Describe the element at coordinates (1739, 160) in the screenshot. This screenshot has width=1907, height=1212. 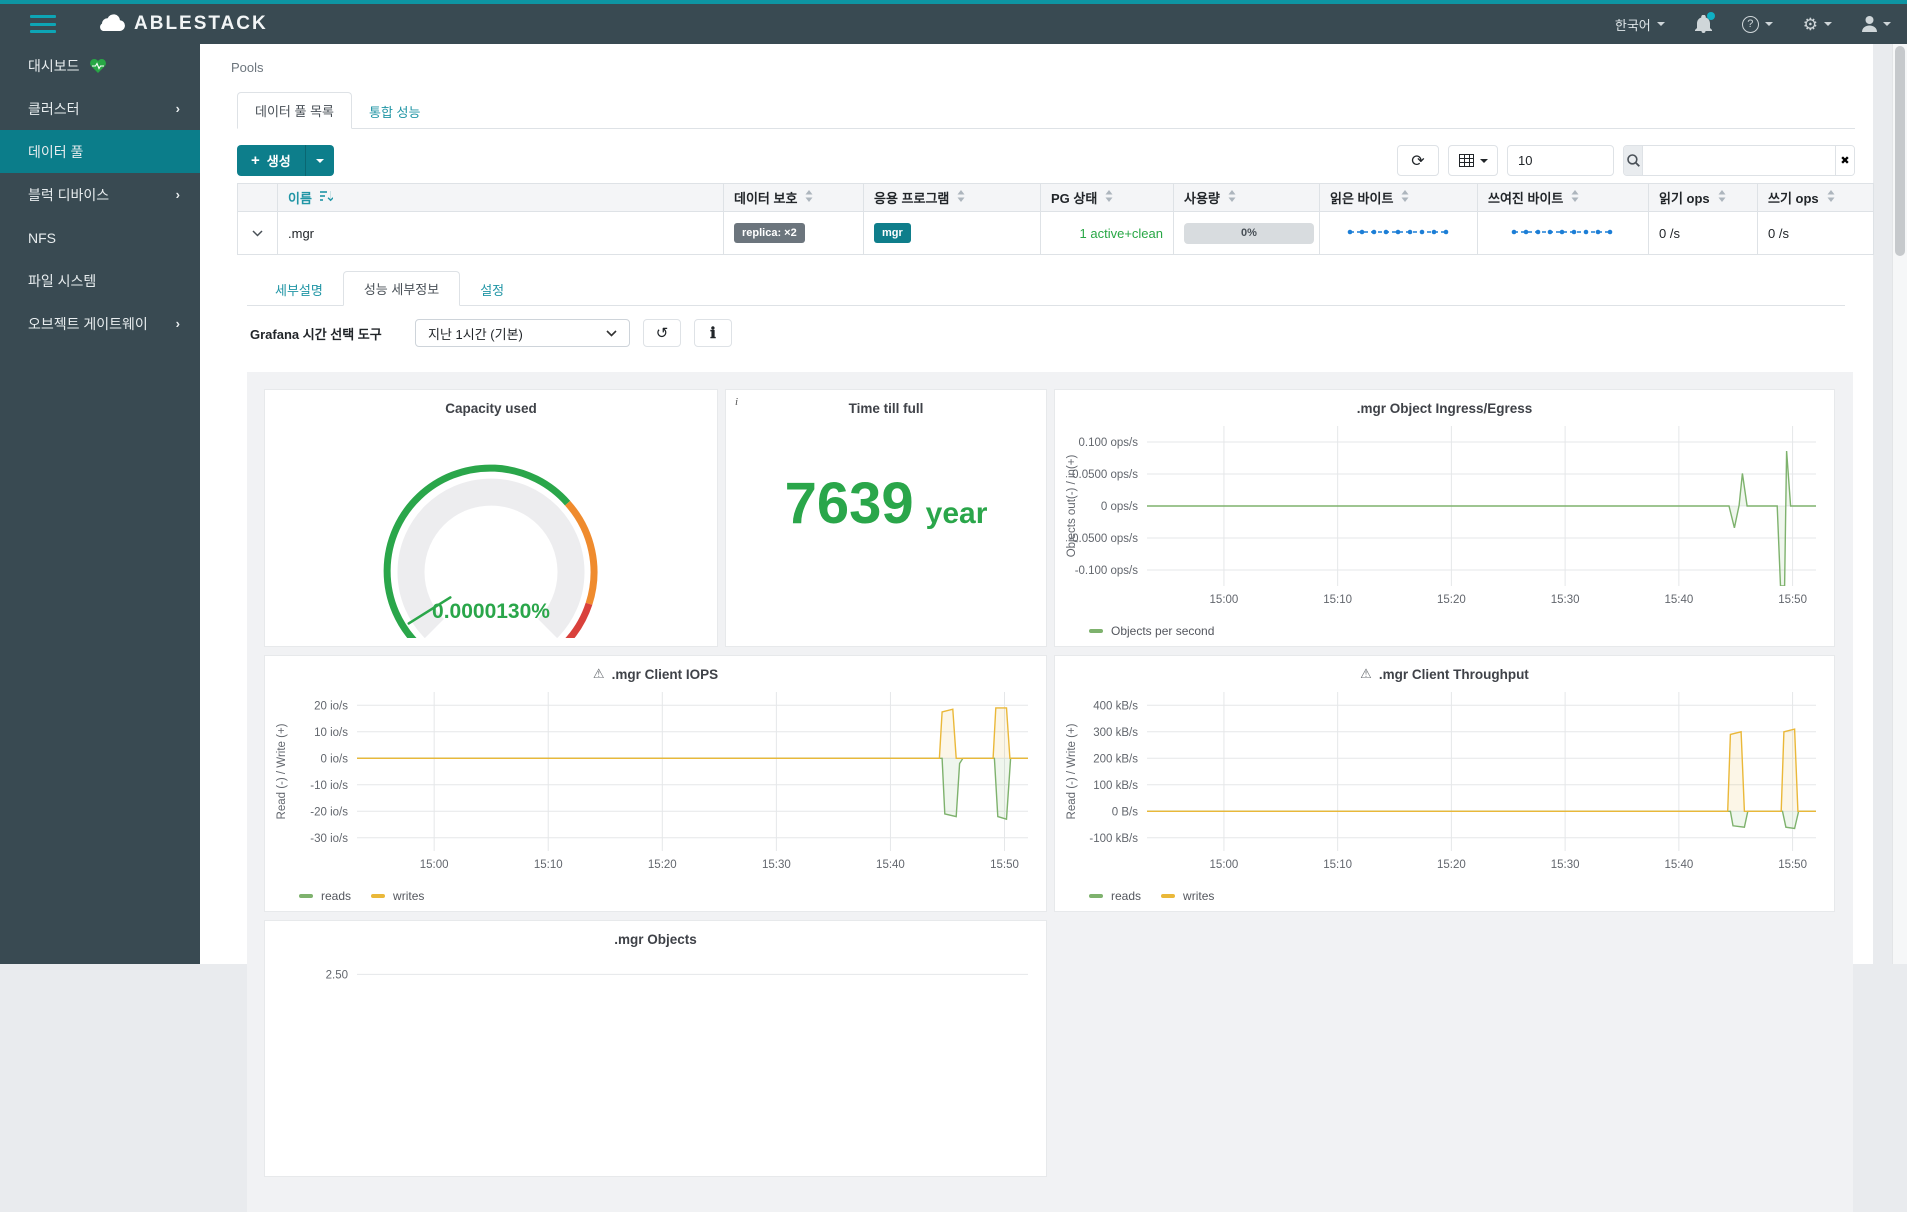
I see `search-input` at that location.